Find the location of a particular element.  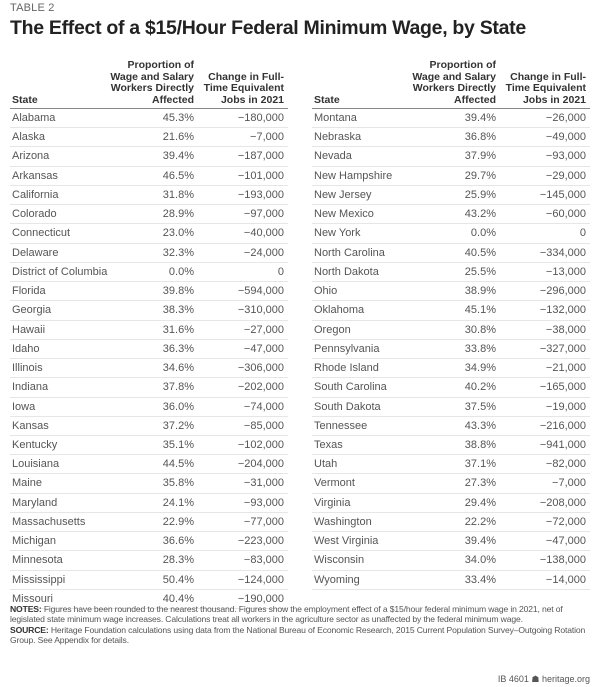

proportion-cell: 37.8% is located at coordinates (178, 387).